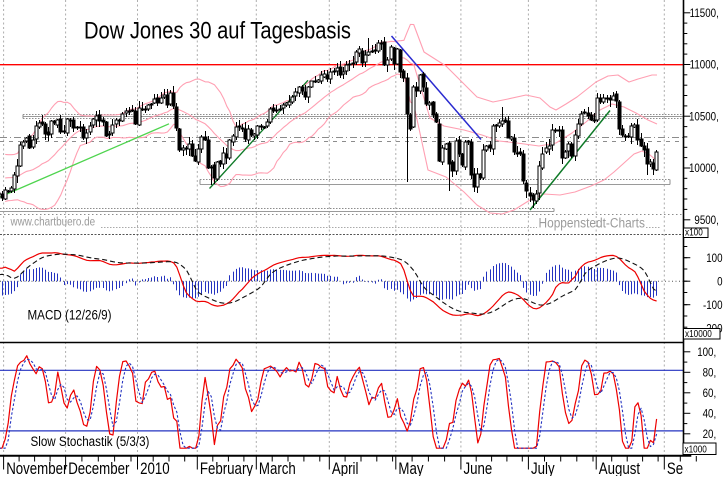 This screenshot has width=723, height=481. What do you see at coordinates (345, 468) in the screenshot?
I see `svg-text: April` at bounding box center [345, 468].